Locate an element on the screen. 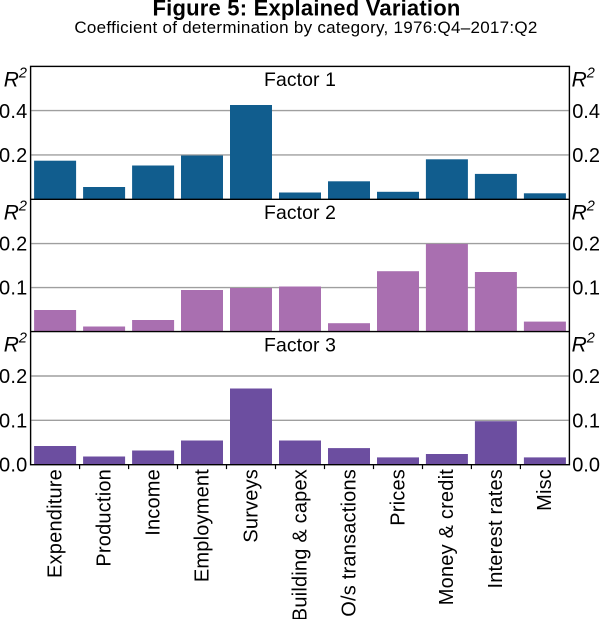  svg-text: Building & capex is located at coordinates (300, 544).